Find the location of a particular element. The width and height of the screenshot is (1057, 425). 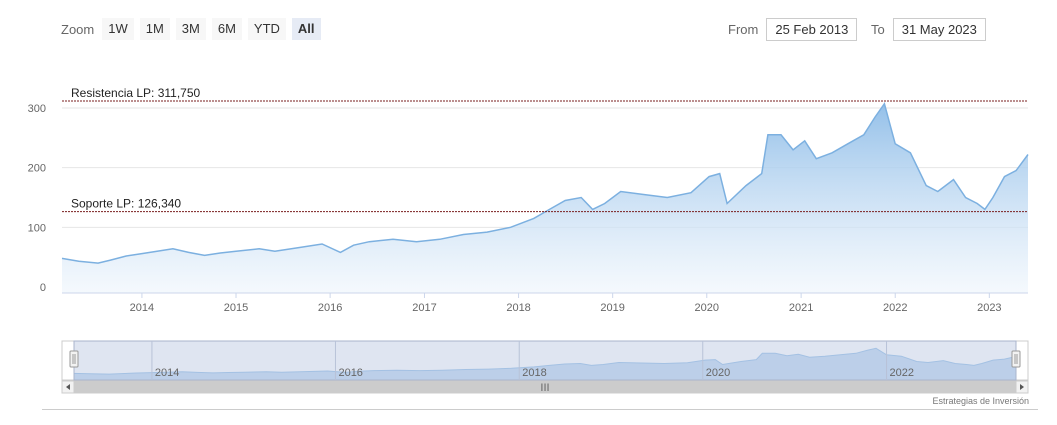

y-tick-label: 100 is located at coordinates (37, 228).